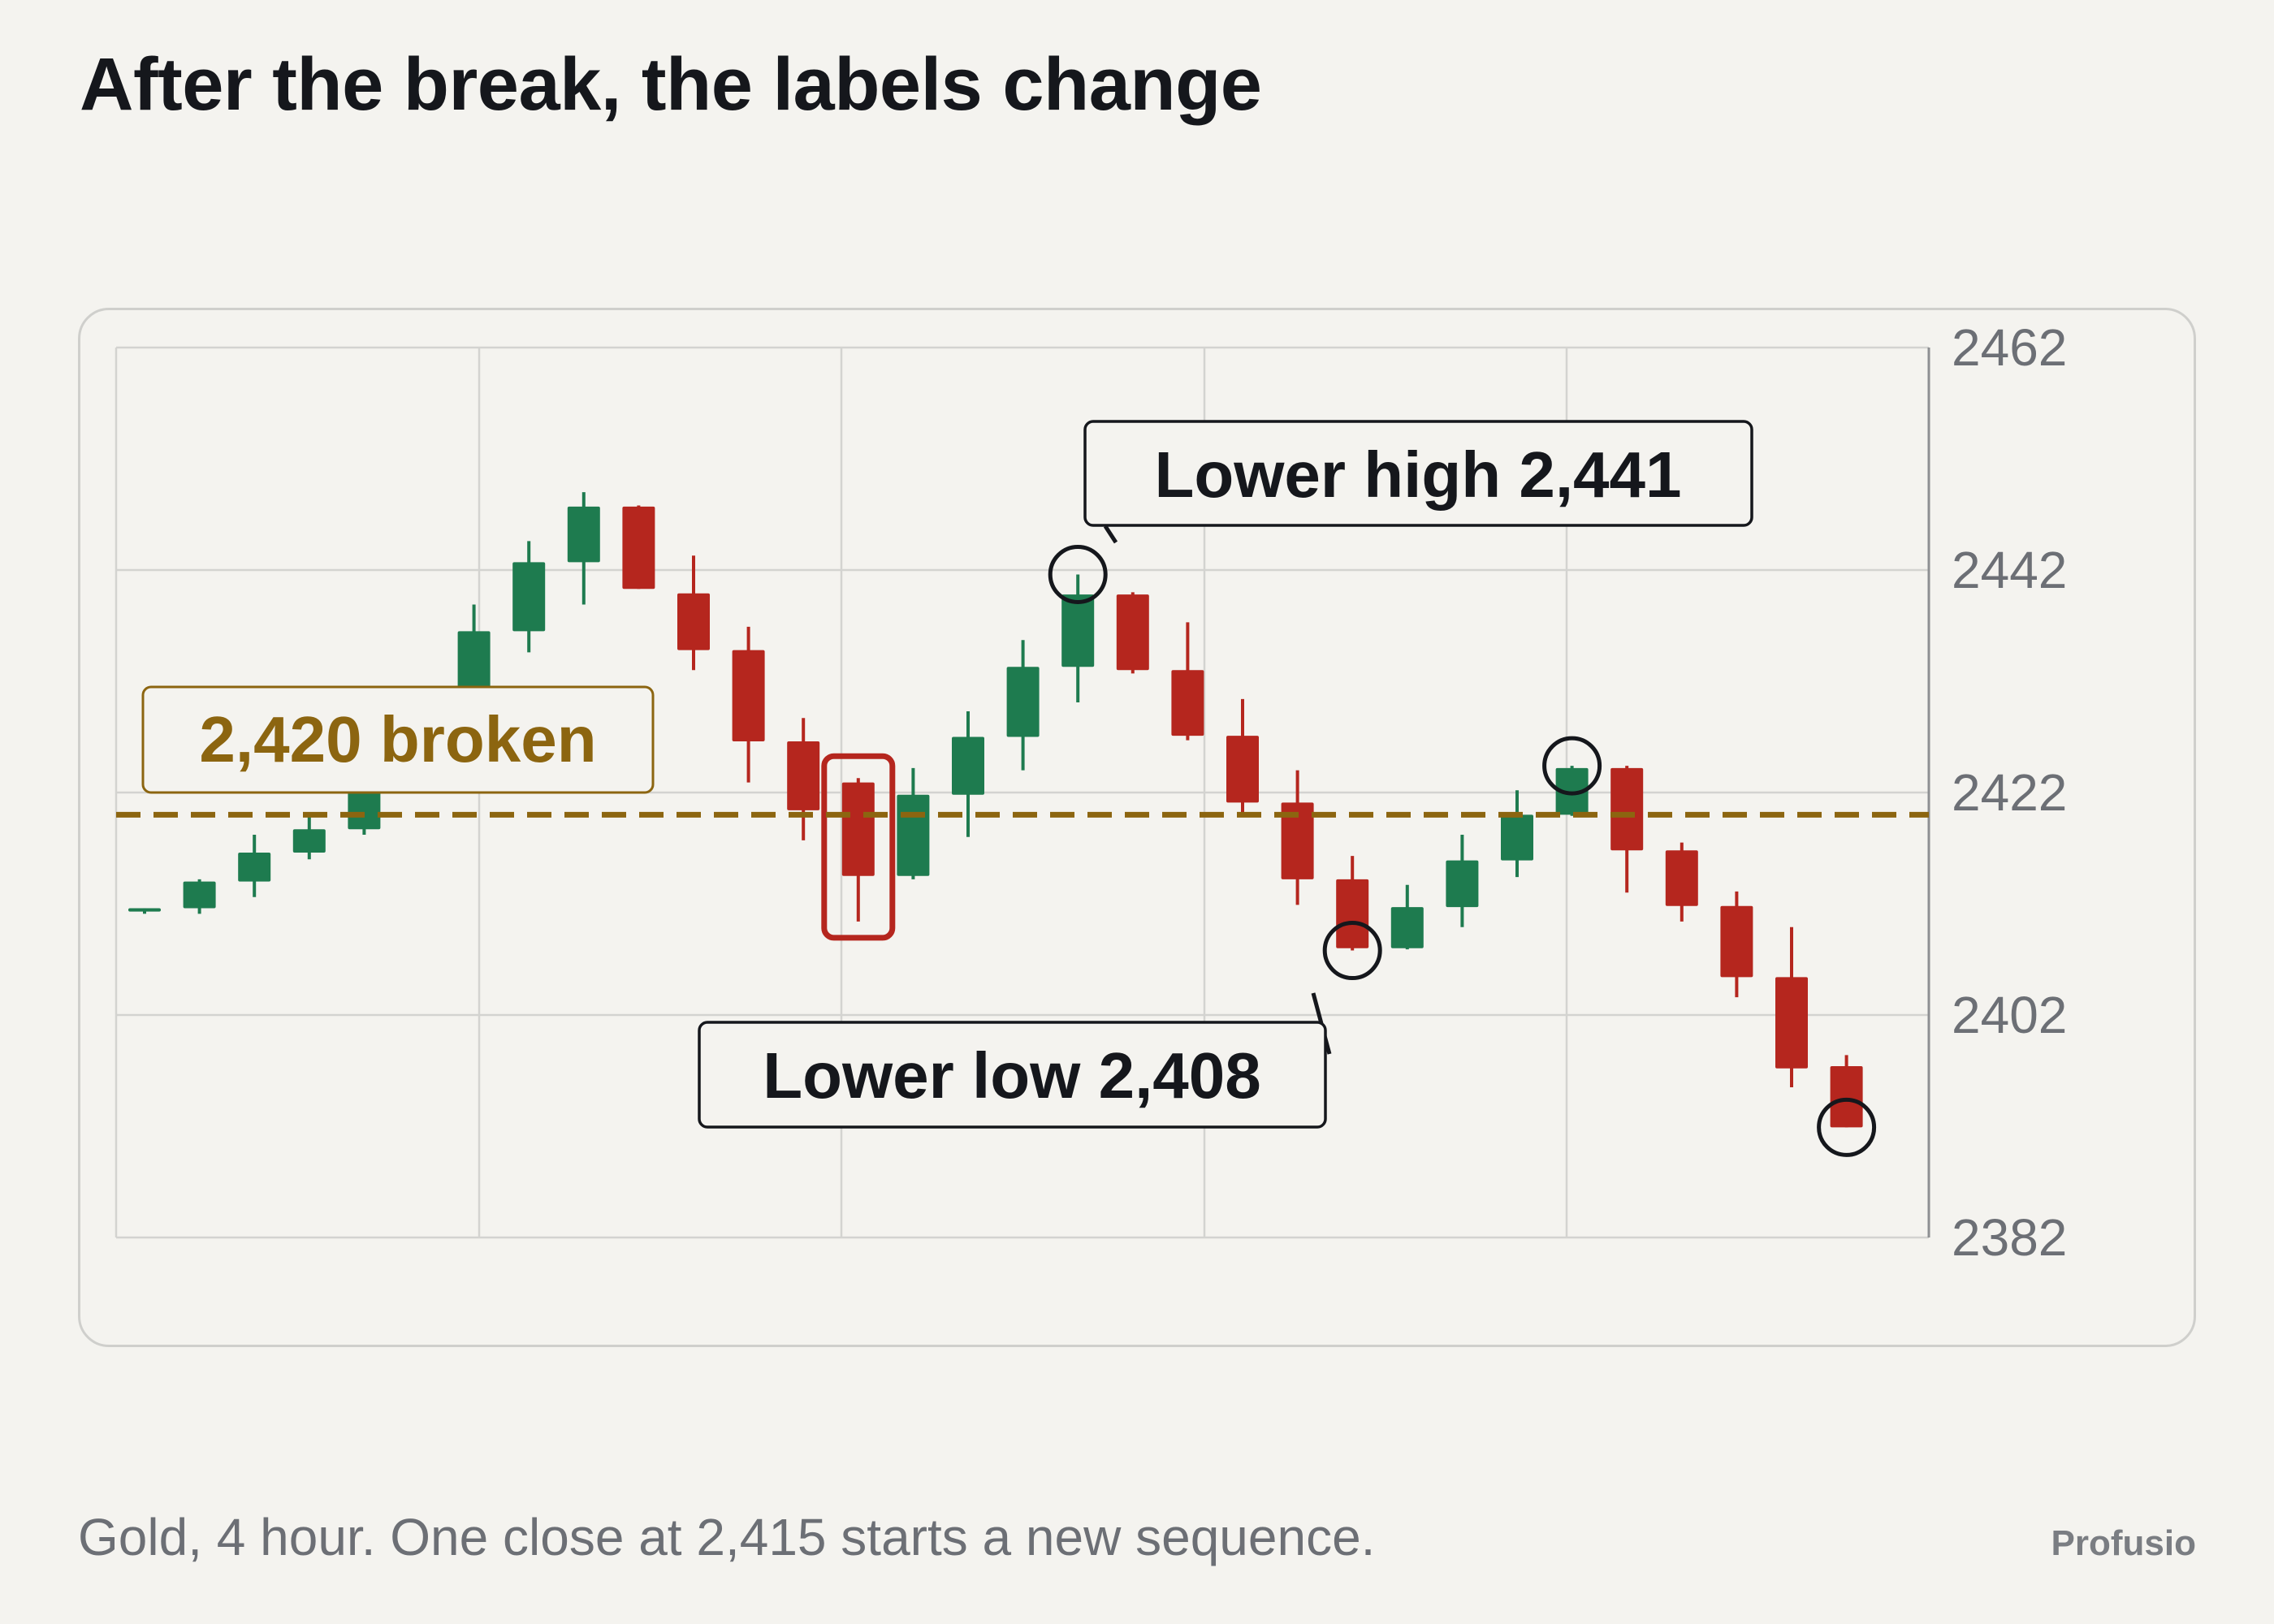 The height and width of the screenshot is (1624, 2274). I want to click on callout-leader-line, so click(1110, 535).